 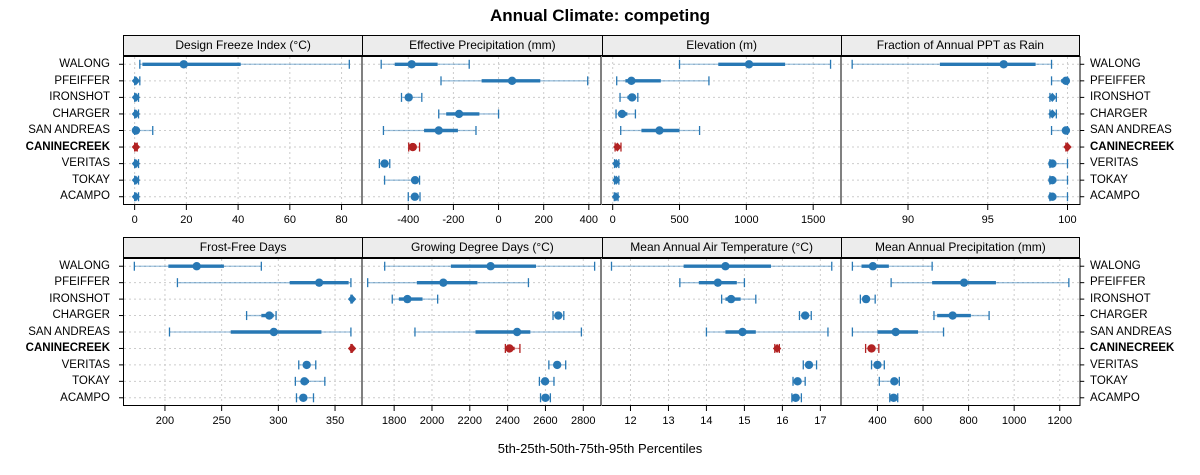 What do you see at coordinates (1014, 421) in the screenshot?
I see `x-tick-label: 1000` at bounding box center [1014, 421].